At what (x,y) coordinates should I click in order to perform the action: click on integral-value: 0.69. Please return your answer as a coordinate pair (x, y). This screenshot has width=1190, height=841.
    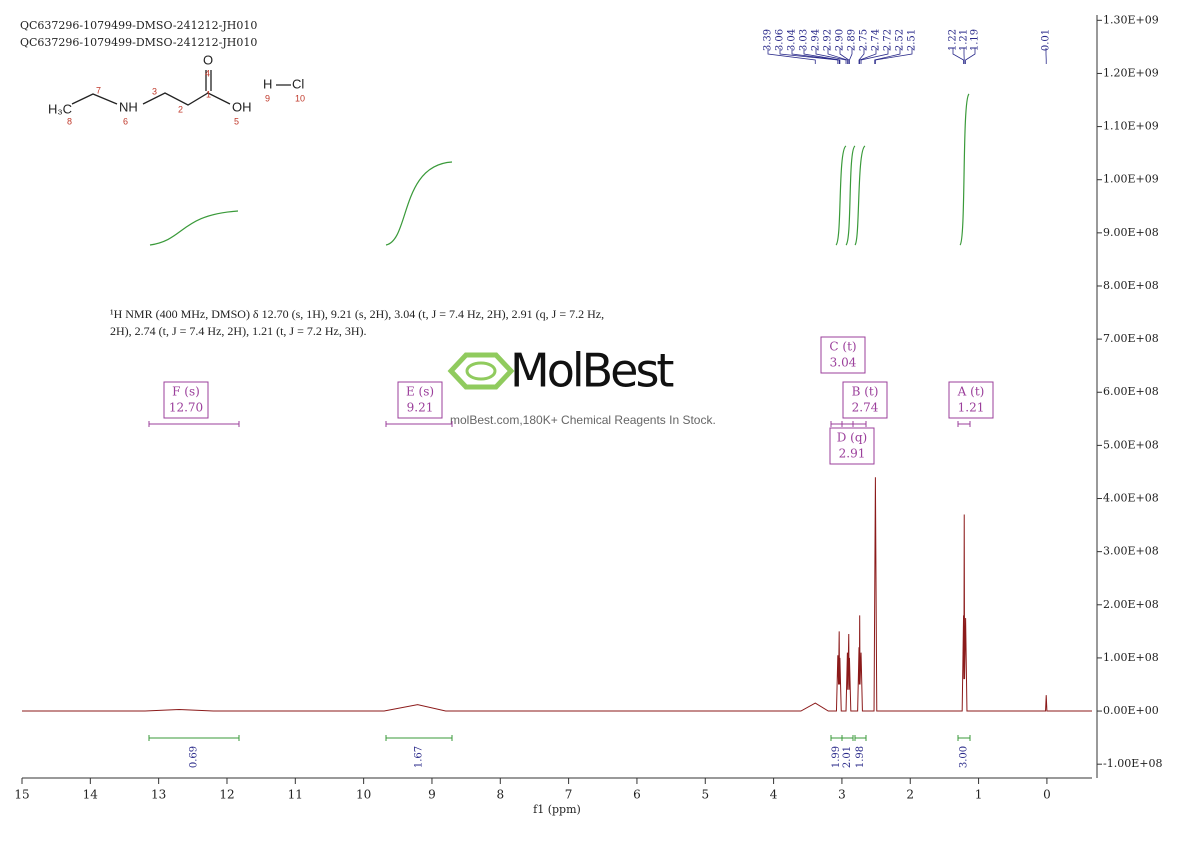
    Looking at the image, I should click on (194, 757).